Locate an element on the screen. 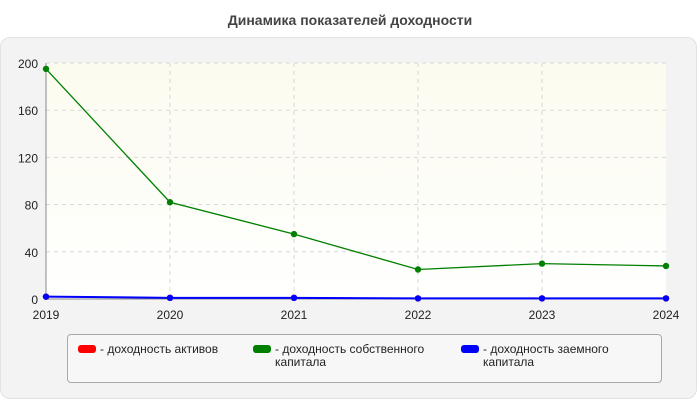  chart-title: Динамика показателей доходности is located at coordinates (350, 20).